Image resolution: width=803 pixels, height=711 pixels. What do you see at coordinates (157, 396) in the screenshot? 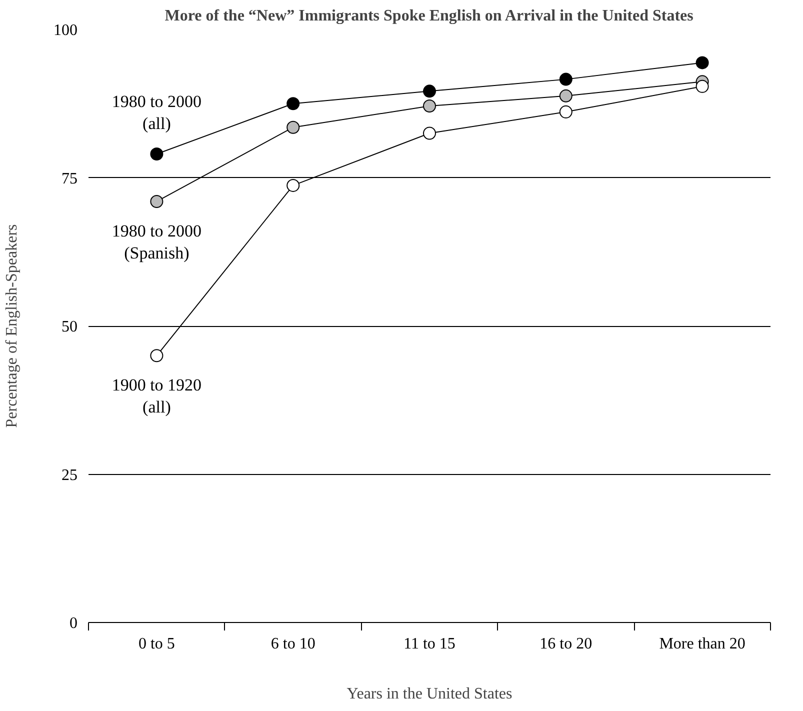
I see `text: 1900 to 1920 (all)` at bounding box center [157, 396].